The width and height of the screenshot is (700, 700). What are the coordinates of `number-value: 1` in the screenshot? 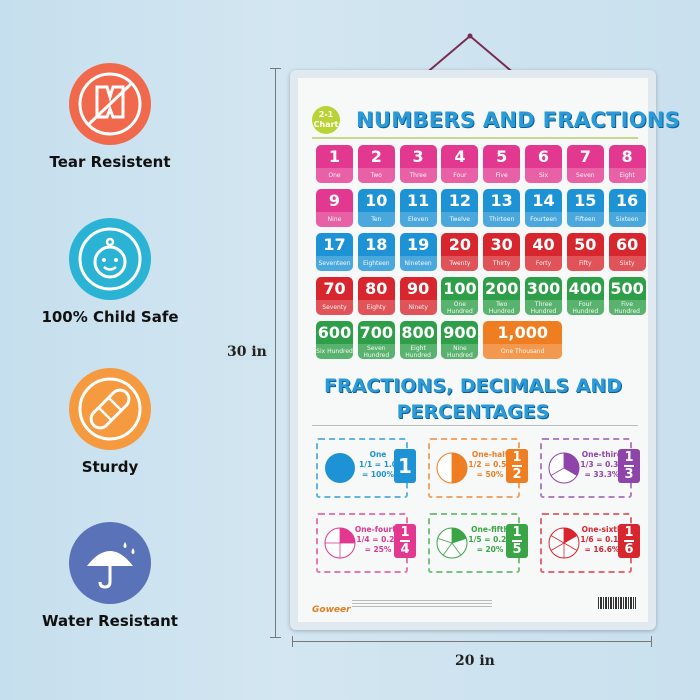 It's located at (334, 156).